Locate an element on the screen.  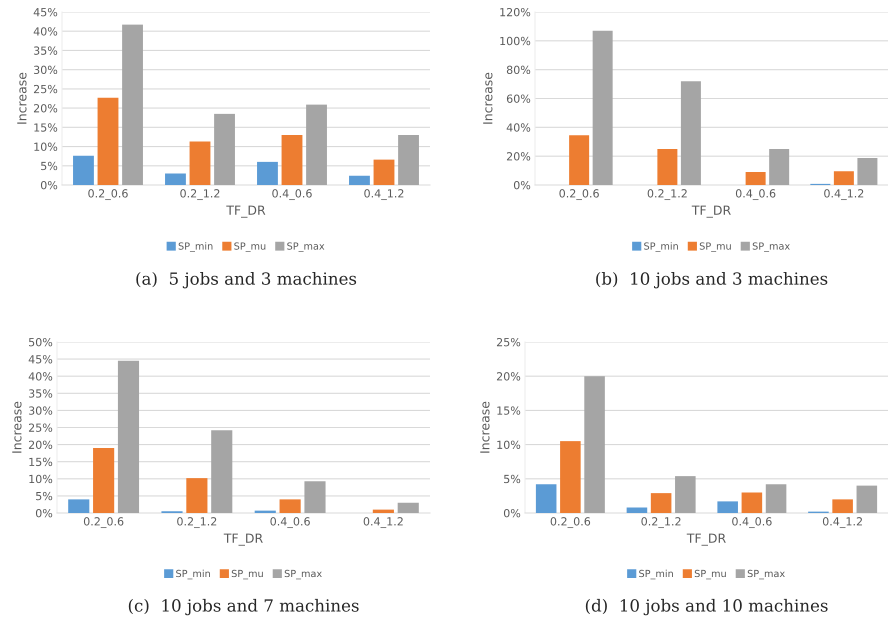
text: (c) 10 jobs and 7 machines is located at coordinates (243, 607).